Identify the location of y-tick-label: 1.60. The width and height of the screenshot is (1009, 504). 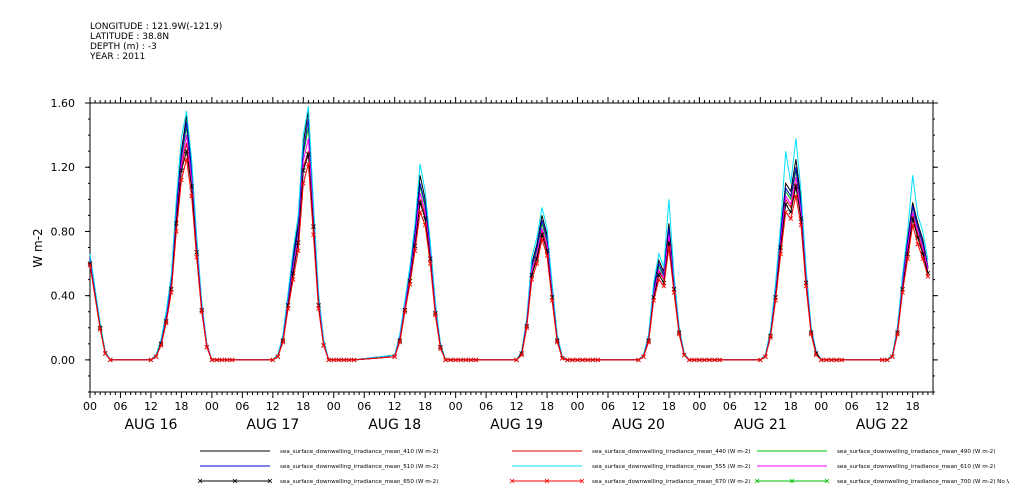
(63, 103).